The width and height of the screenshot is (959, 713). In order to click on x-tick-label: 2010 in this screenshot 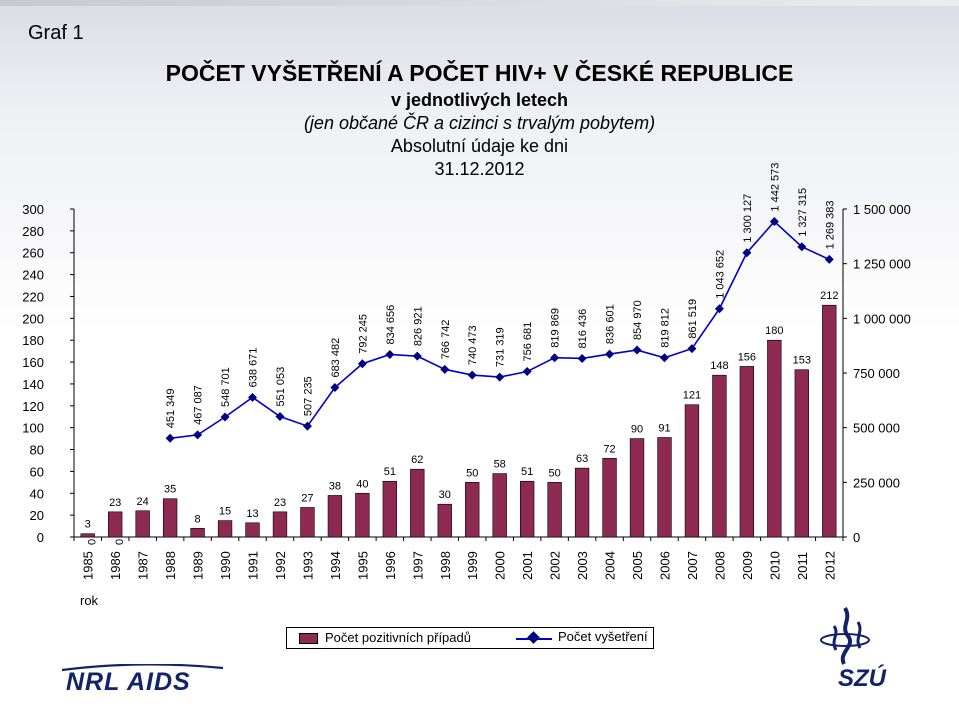, I will do `click(774, 565)`.